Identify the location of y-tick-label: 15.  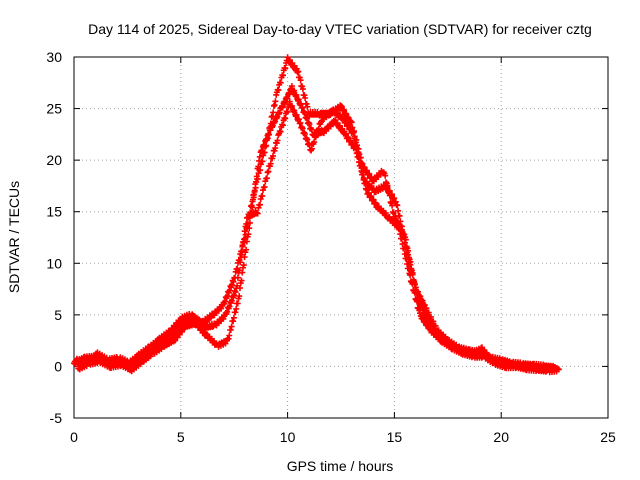
(54, 212).